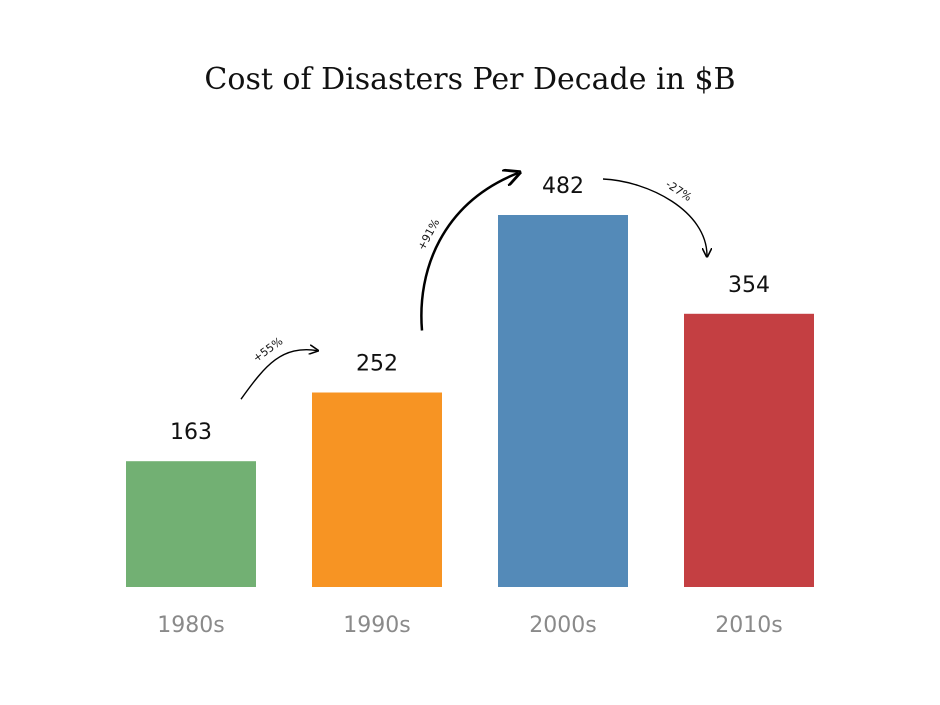 The height and width of the screenshot is (705, 940). I want to click on x-tick-label-1980s: 1980s, so click(190, 625).